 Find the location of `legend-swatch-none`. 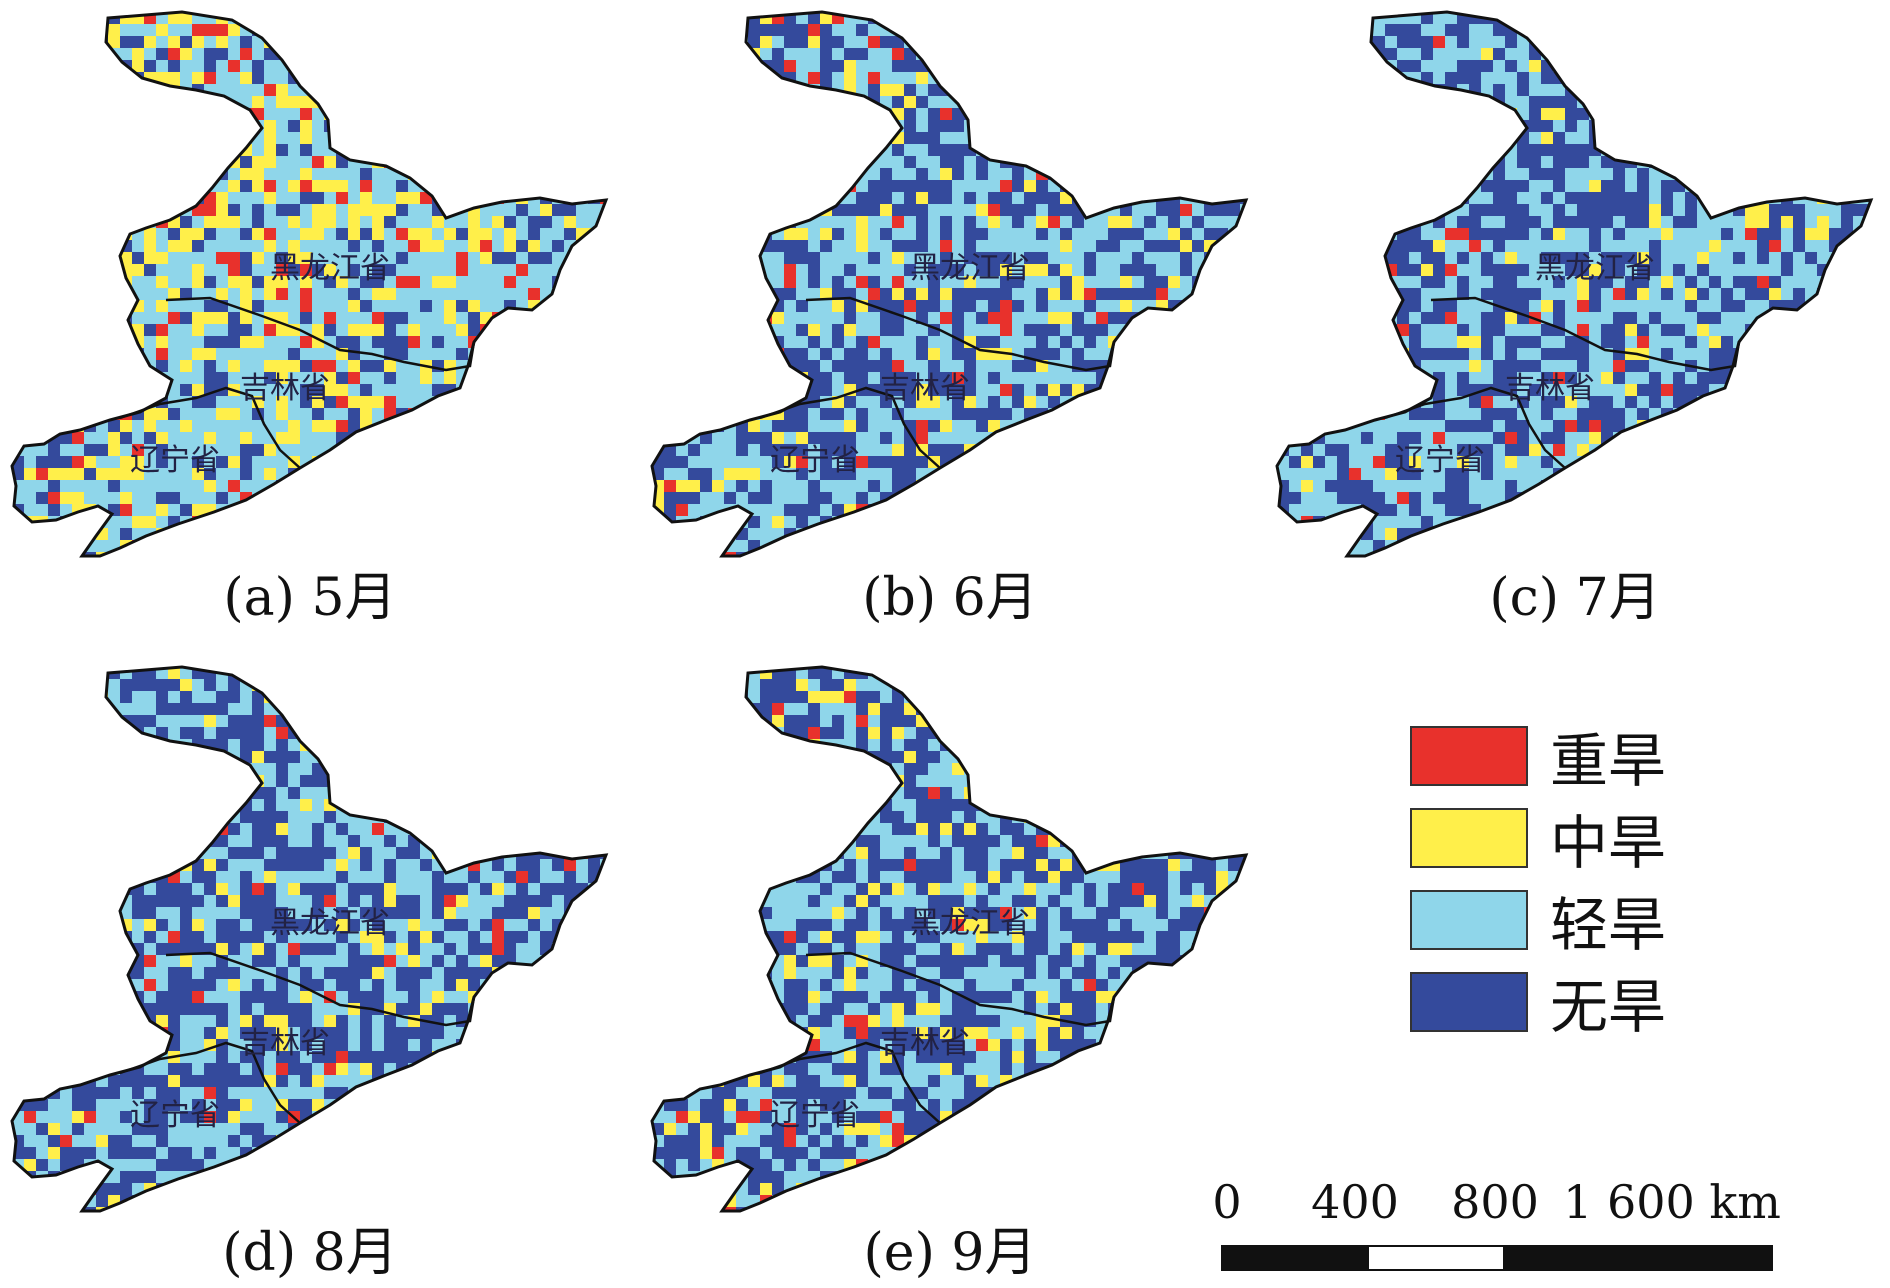

legend-swatch-none is located at coordinates (1469, 1002).